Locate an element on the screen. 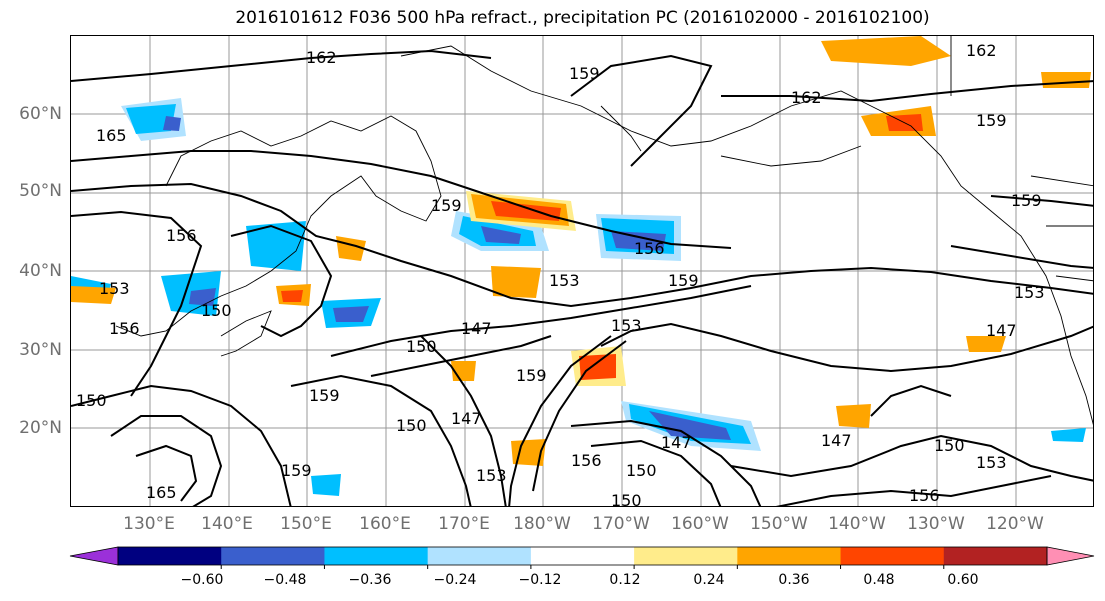 The width and height of the screenshot is (1105, 601). colorbar-tick-label: 0.12 is located at coordinates (625, 580).